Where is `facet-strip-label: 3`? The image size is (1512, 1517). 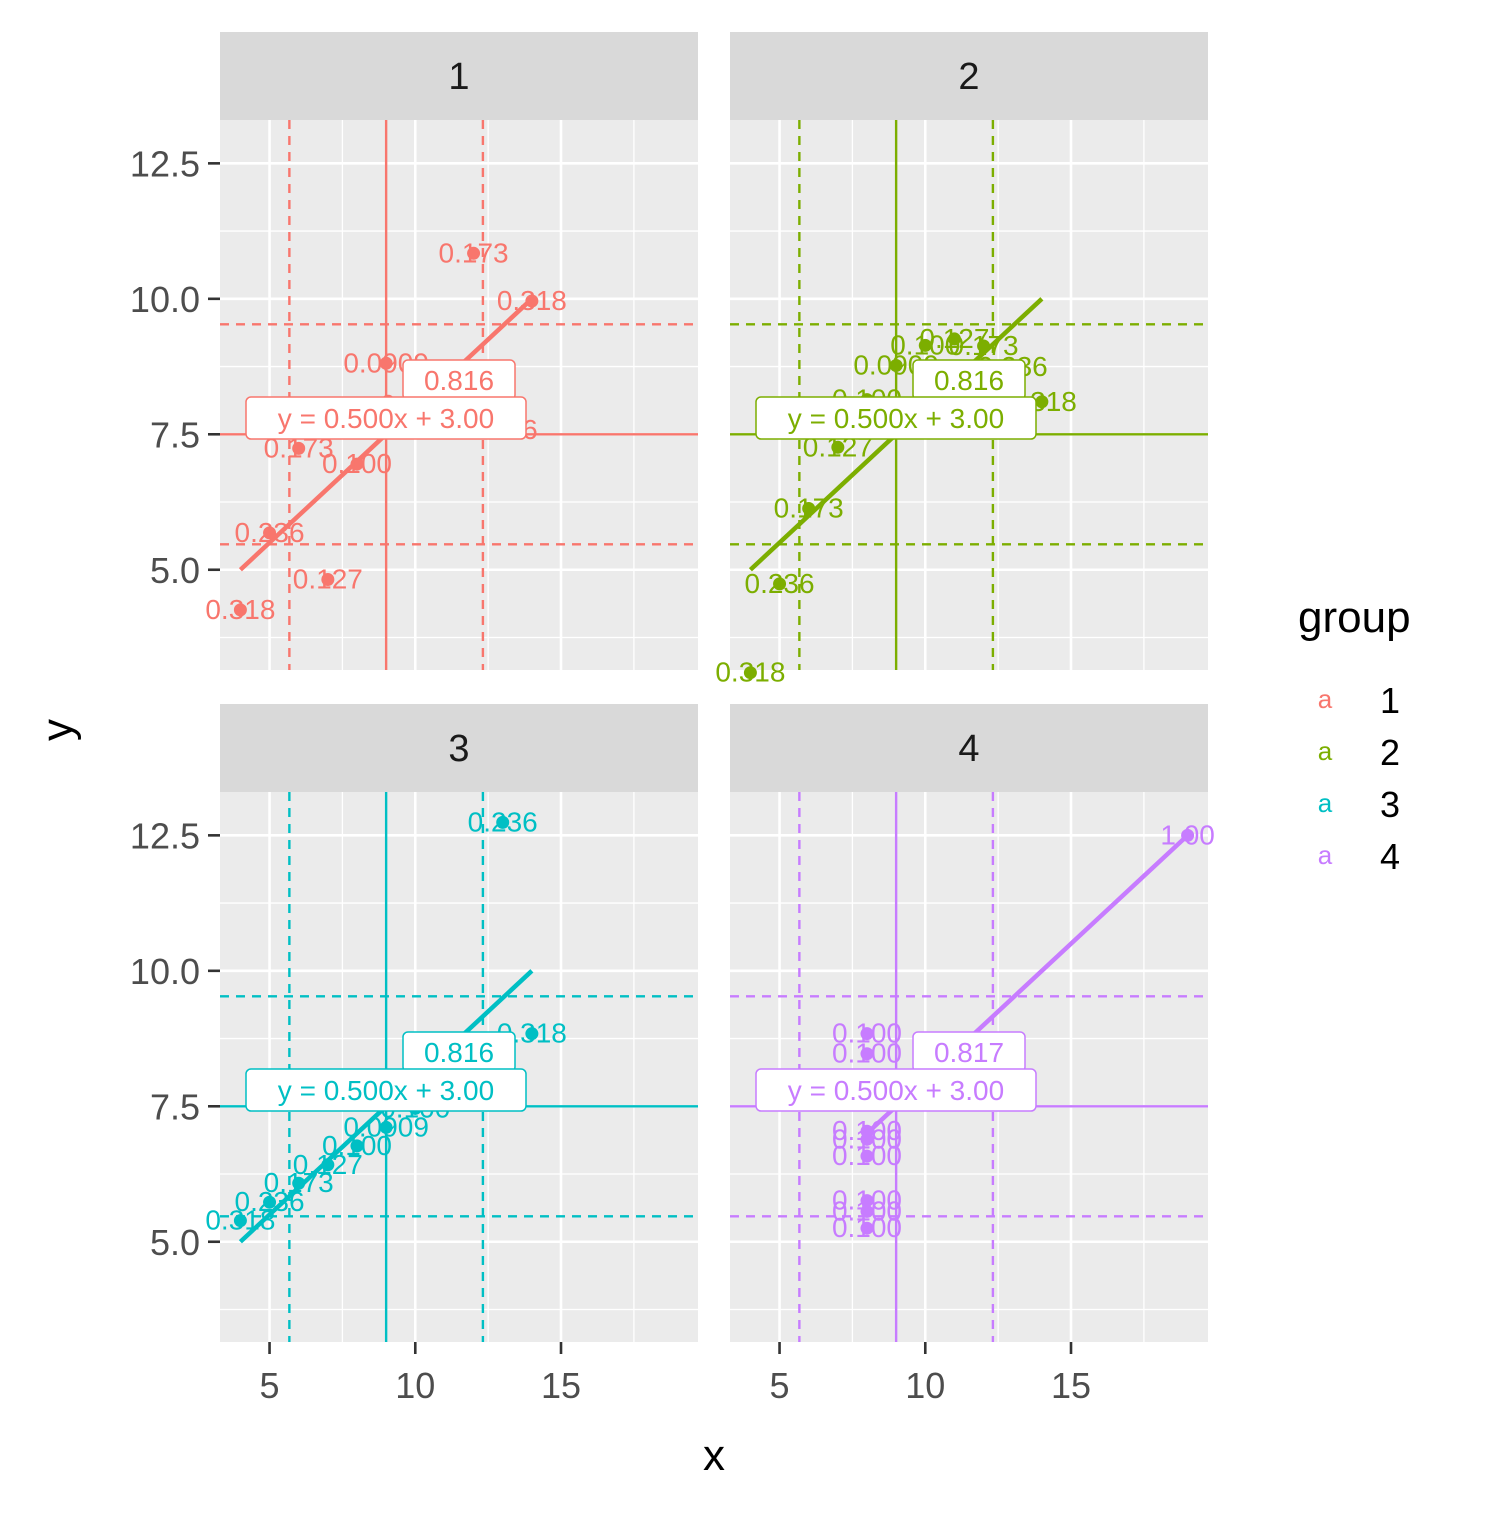 facet-strip-label: 3 is located at coordinates (458, 749).